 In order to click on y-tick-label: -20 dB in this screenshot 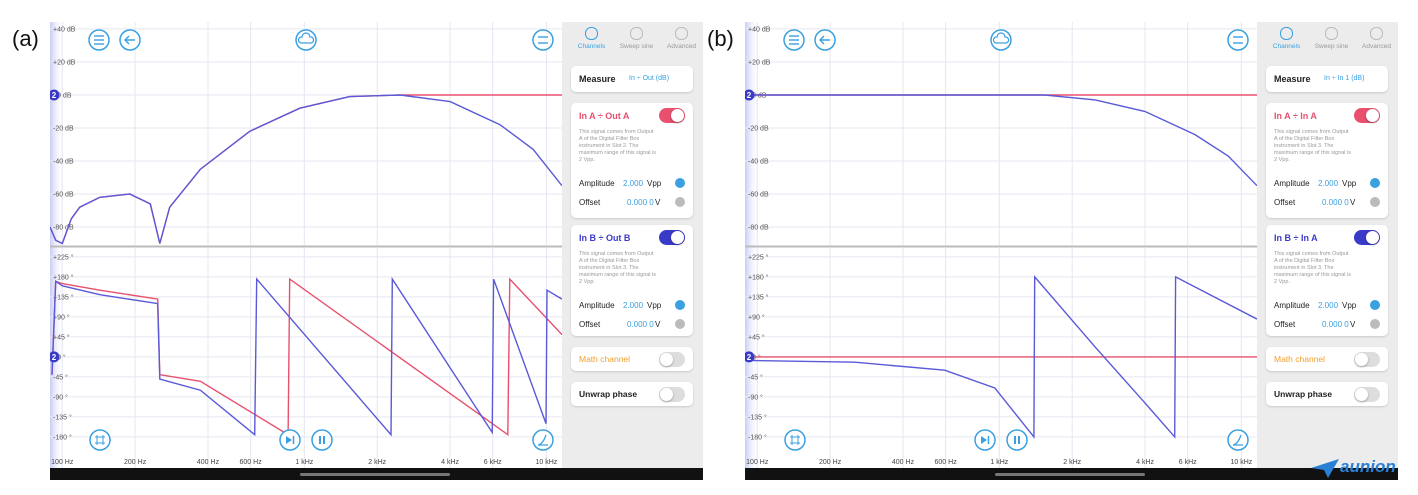, I will do `click(758, 128)`.